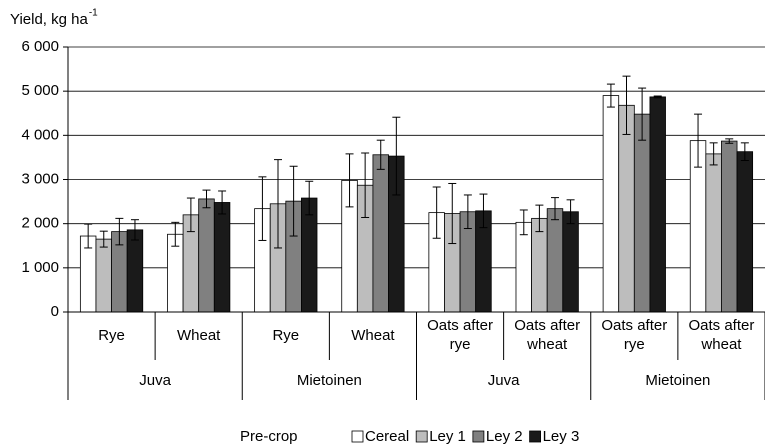 The height and width of the screenshot is (446, 765). Describe the element at coordinates (93, 13) in the screenshot. I see `y-axis-label-sup: -1` at that location.